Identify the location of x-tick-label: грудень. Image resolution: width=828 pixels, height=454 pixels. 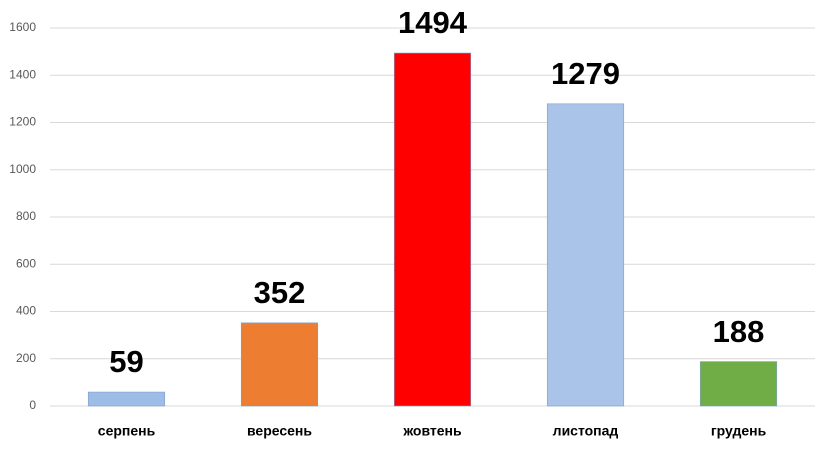
(739, 431).